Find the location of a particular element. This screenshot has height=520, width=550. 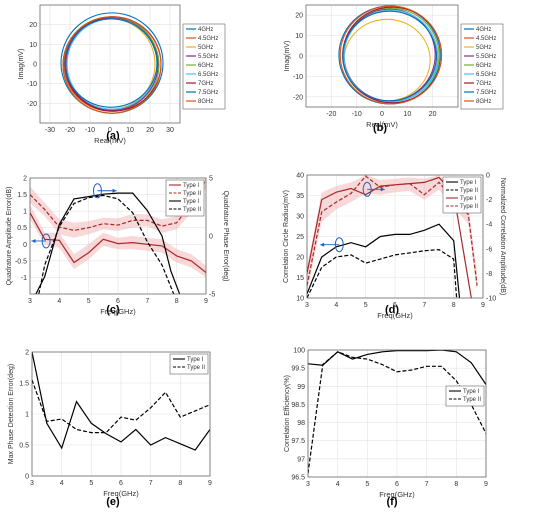

y-tick-label: 99.5 is located at coordinates (298, 369).